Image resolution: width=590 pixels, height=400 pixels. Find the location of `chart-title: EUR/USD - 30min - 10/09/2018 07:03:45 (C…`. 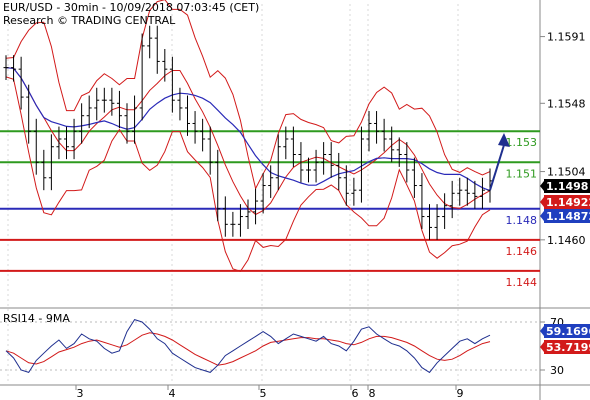

chart-title: EUR/USD - 30min - 10/09/2018 07:03:45 (C… is located at coordinates (131, 7).